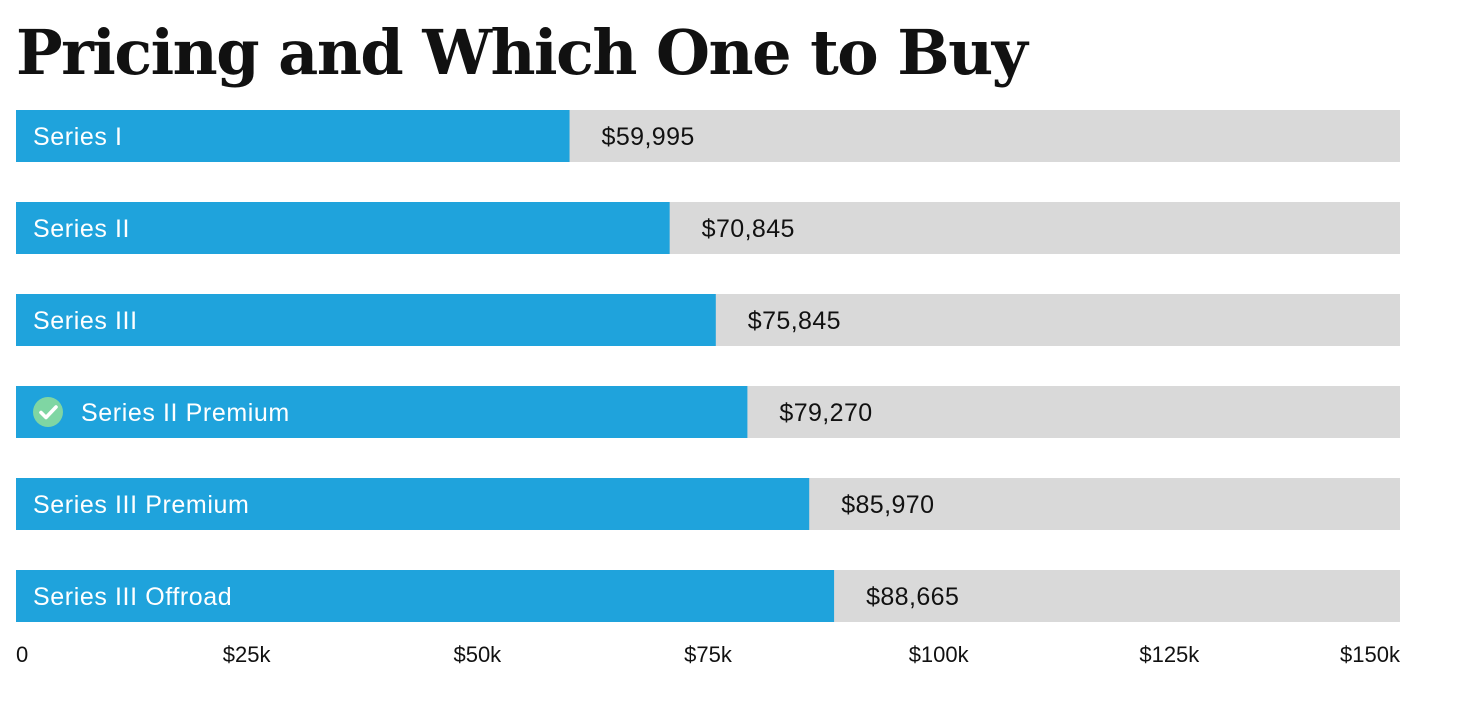 This screenshot has width=1470, height=706. Describe the element at coordinates (132, 597) in the screenshot. I see `bar-category-label: Series III Offroad` at that location.